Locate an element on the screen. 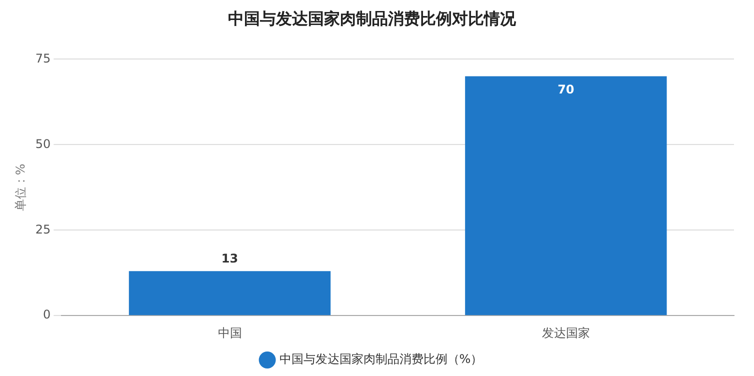 The image size is (754, 376). chart-title: 中国与发达国家肉制品消费比例对比情况 is located at coordinates (372, 18).